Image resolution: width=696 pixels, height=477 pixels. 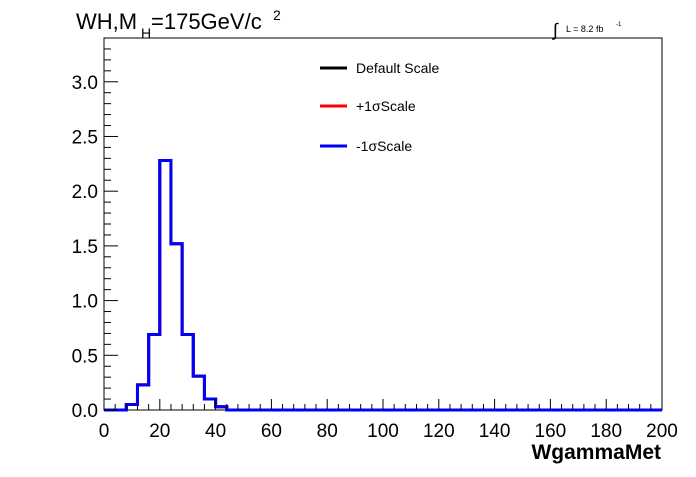 I want to click on legend-label-minus-sigma-scale: -1σScale, so click(x=384, y=146).